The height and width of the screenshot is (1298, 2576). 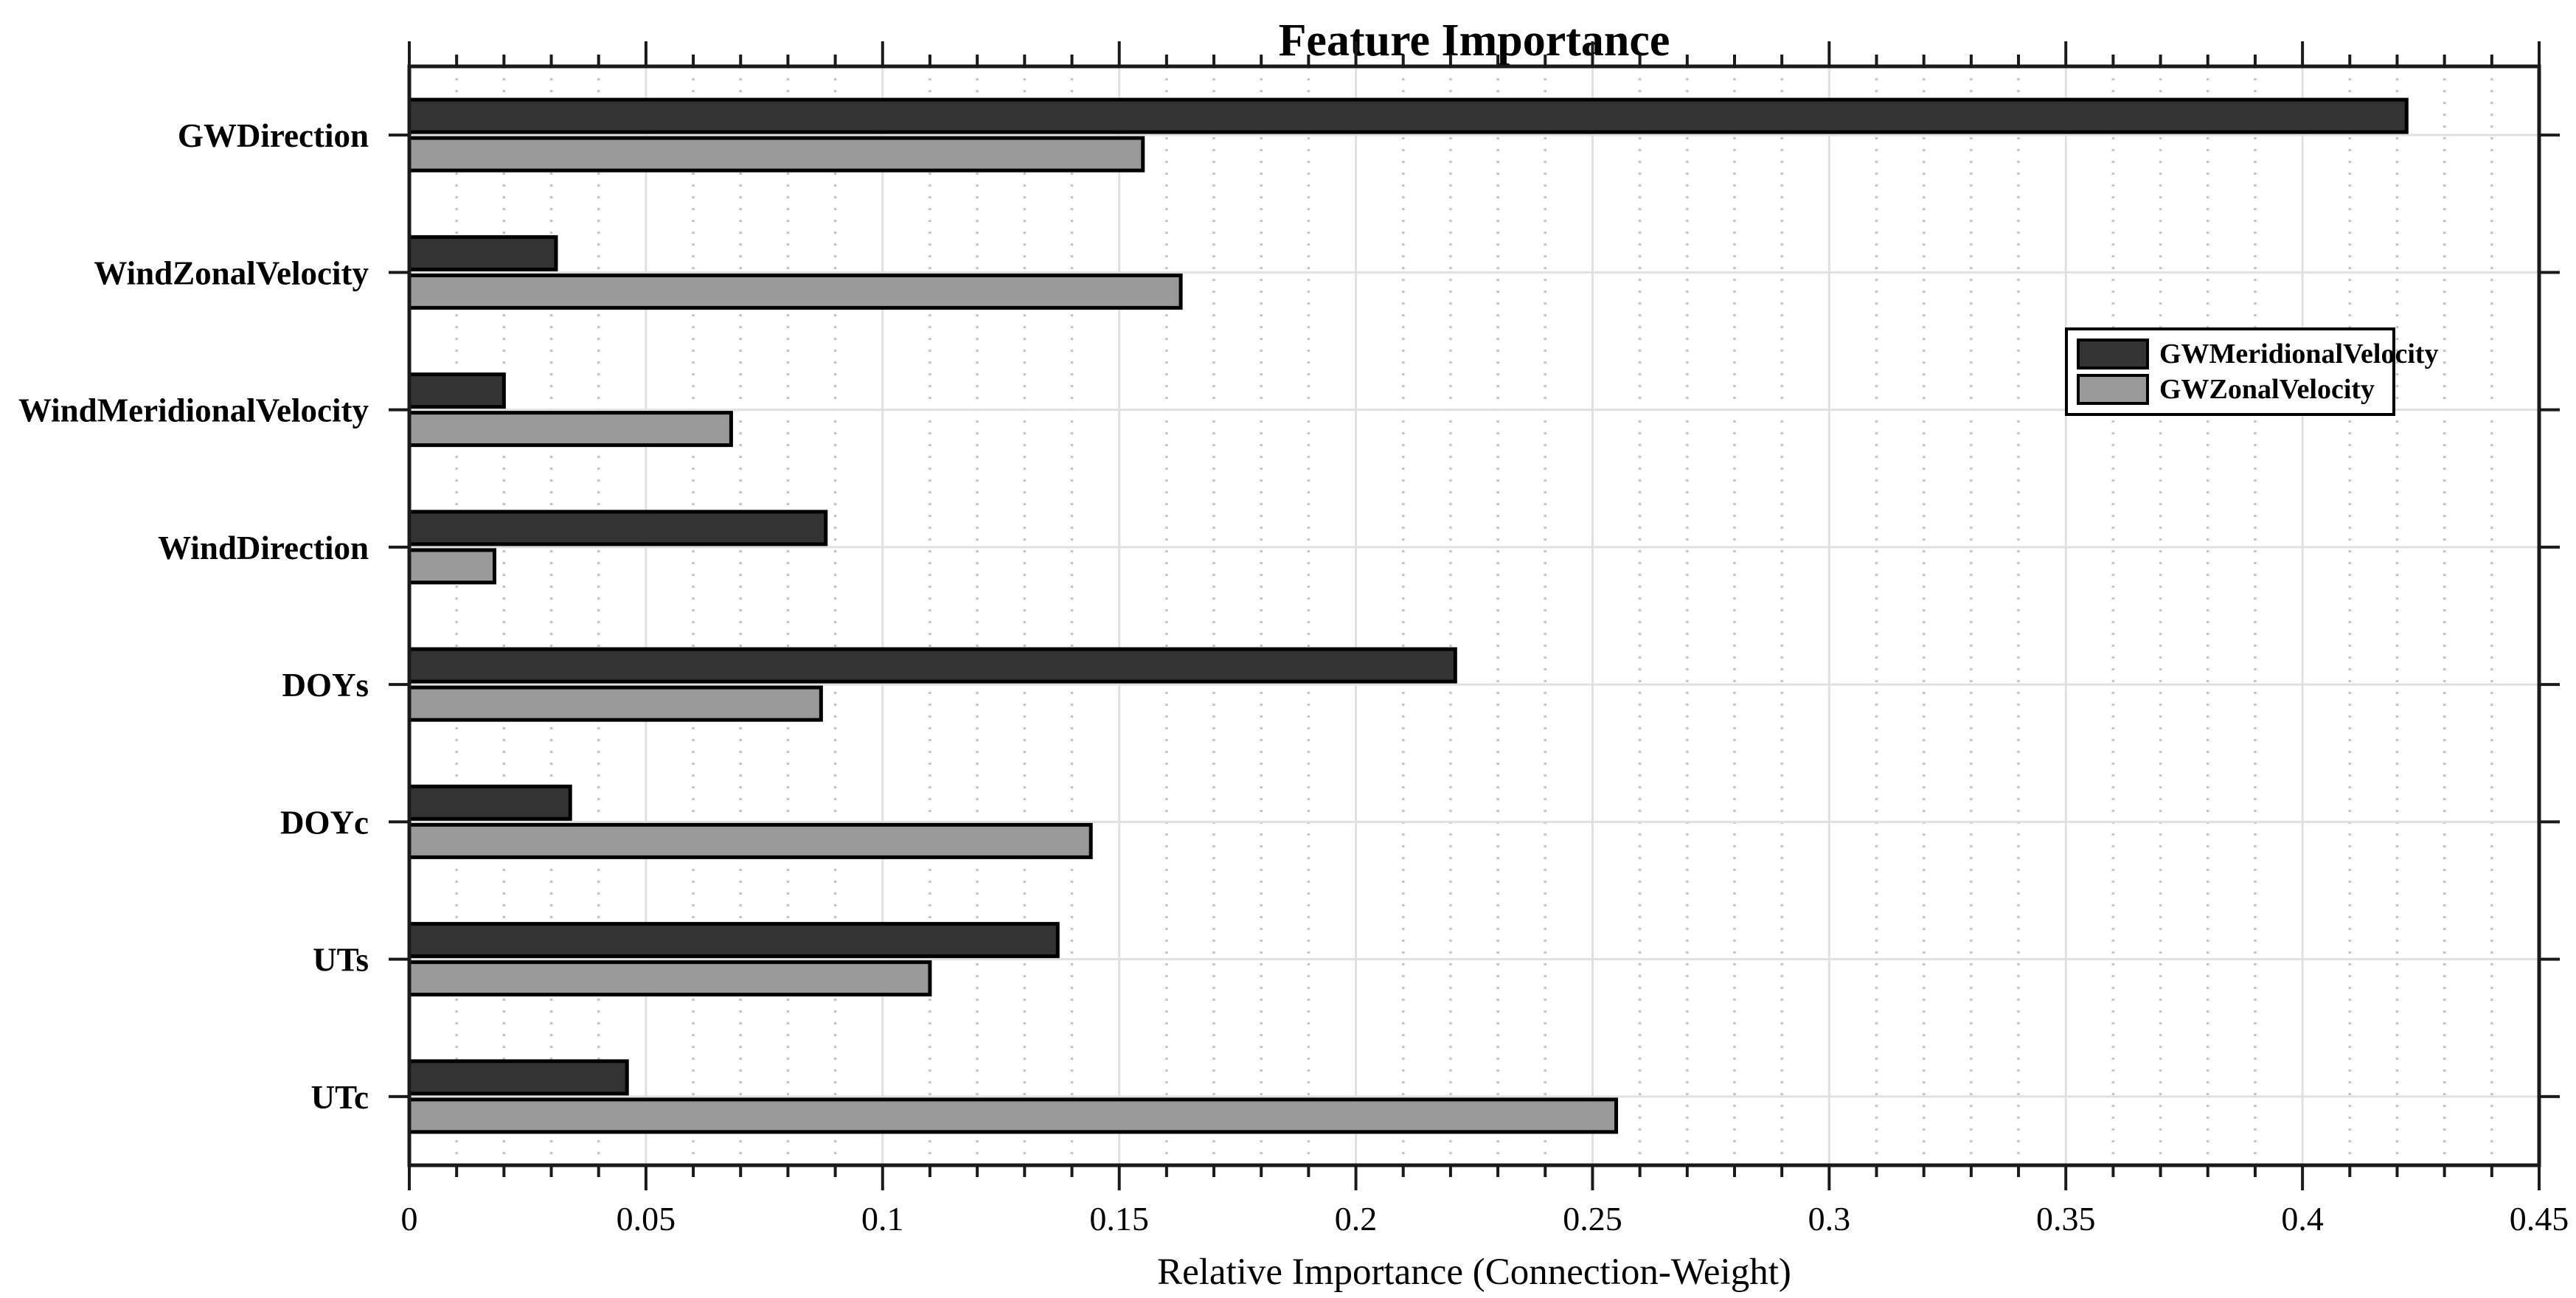 I want to click on x-tick-label: 0, so click(x=409, y=1219).